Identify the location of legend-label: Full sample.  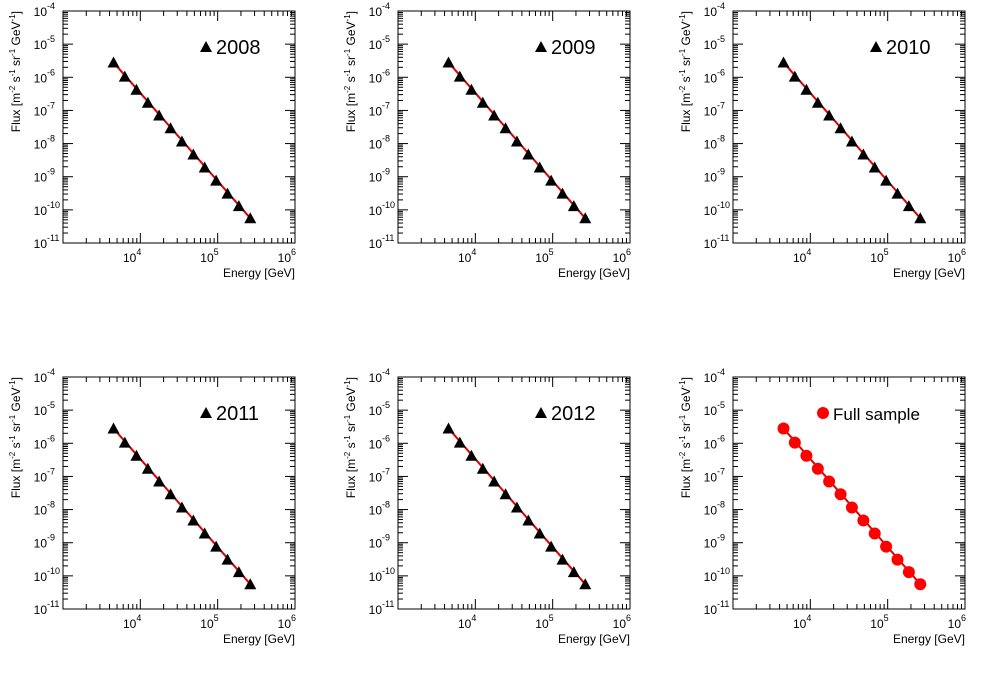
(876, 414).